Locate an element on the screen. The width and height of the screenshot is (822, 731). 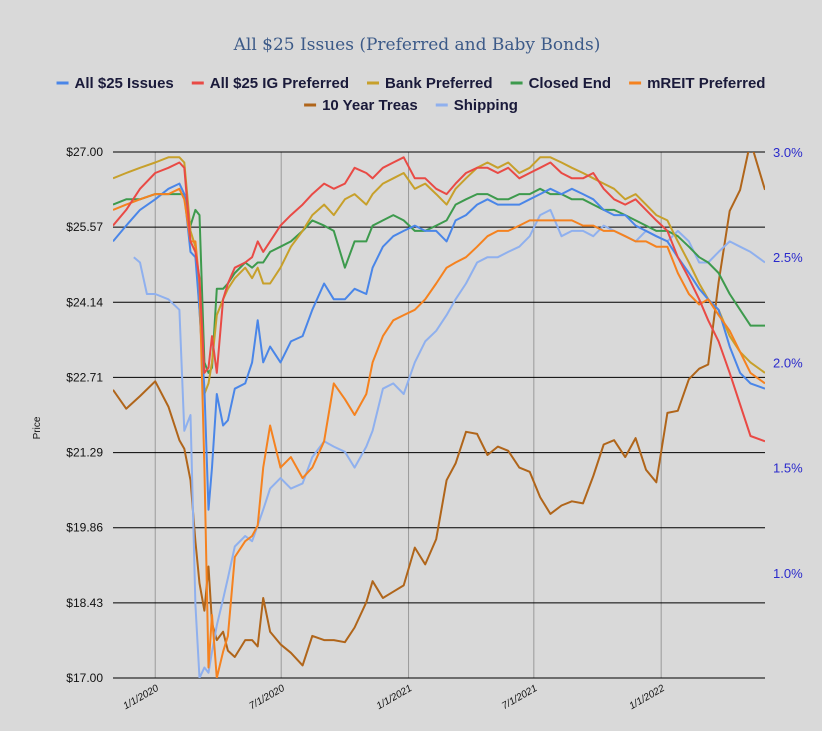
legend-item: mREIT Preferred is located at coordinates (697, 83).